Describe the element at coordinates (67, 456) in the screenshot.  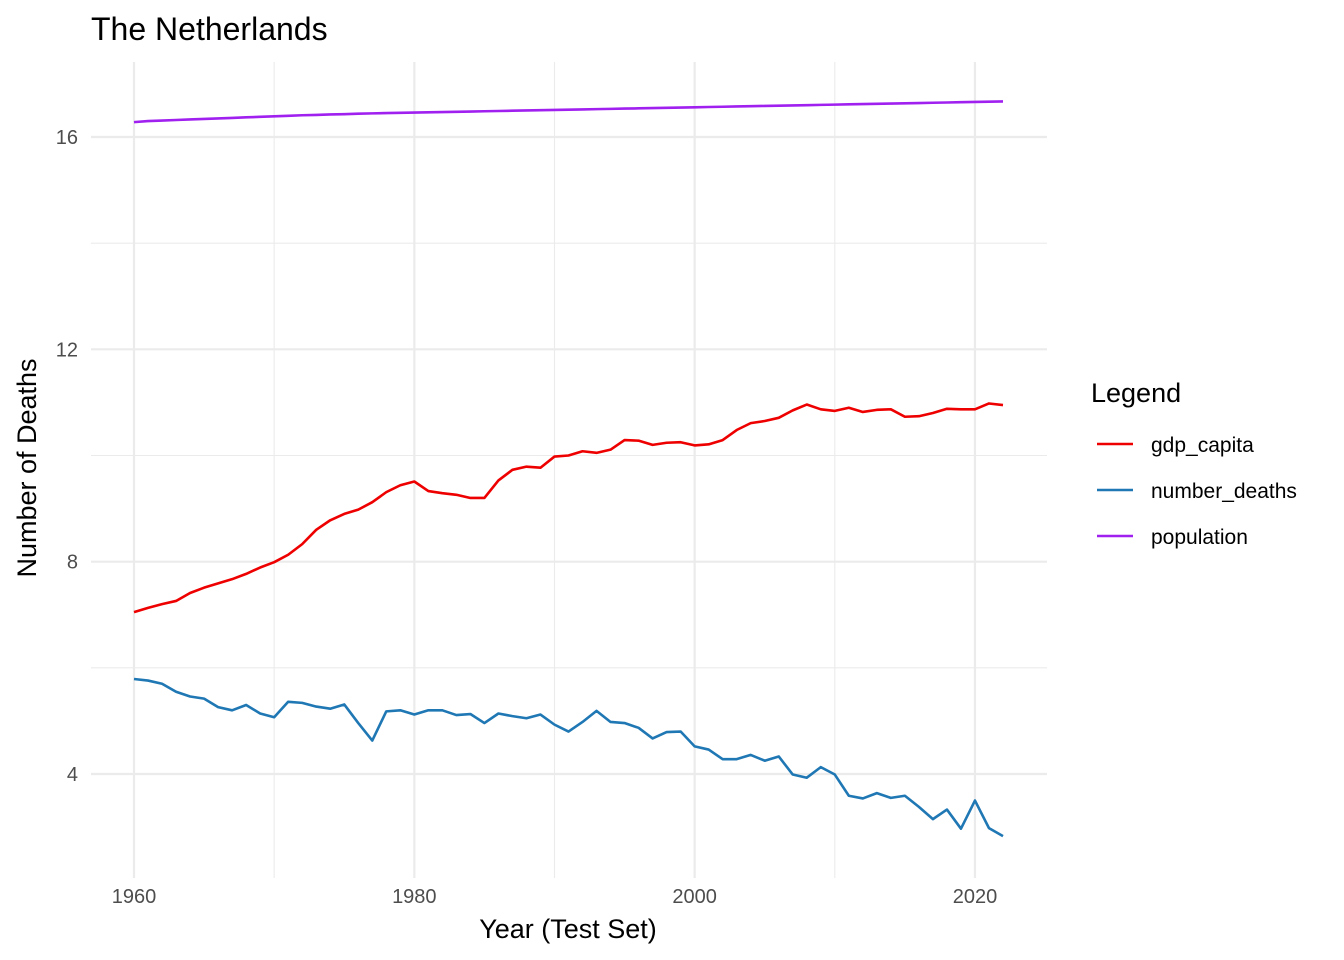
I see `y-axis-ticks: 4 8 12 16` at that location.